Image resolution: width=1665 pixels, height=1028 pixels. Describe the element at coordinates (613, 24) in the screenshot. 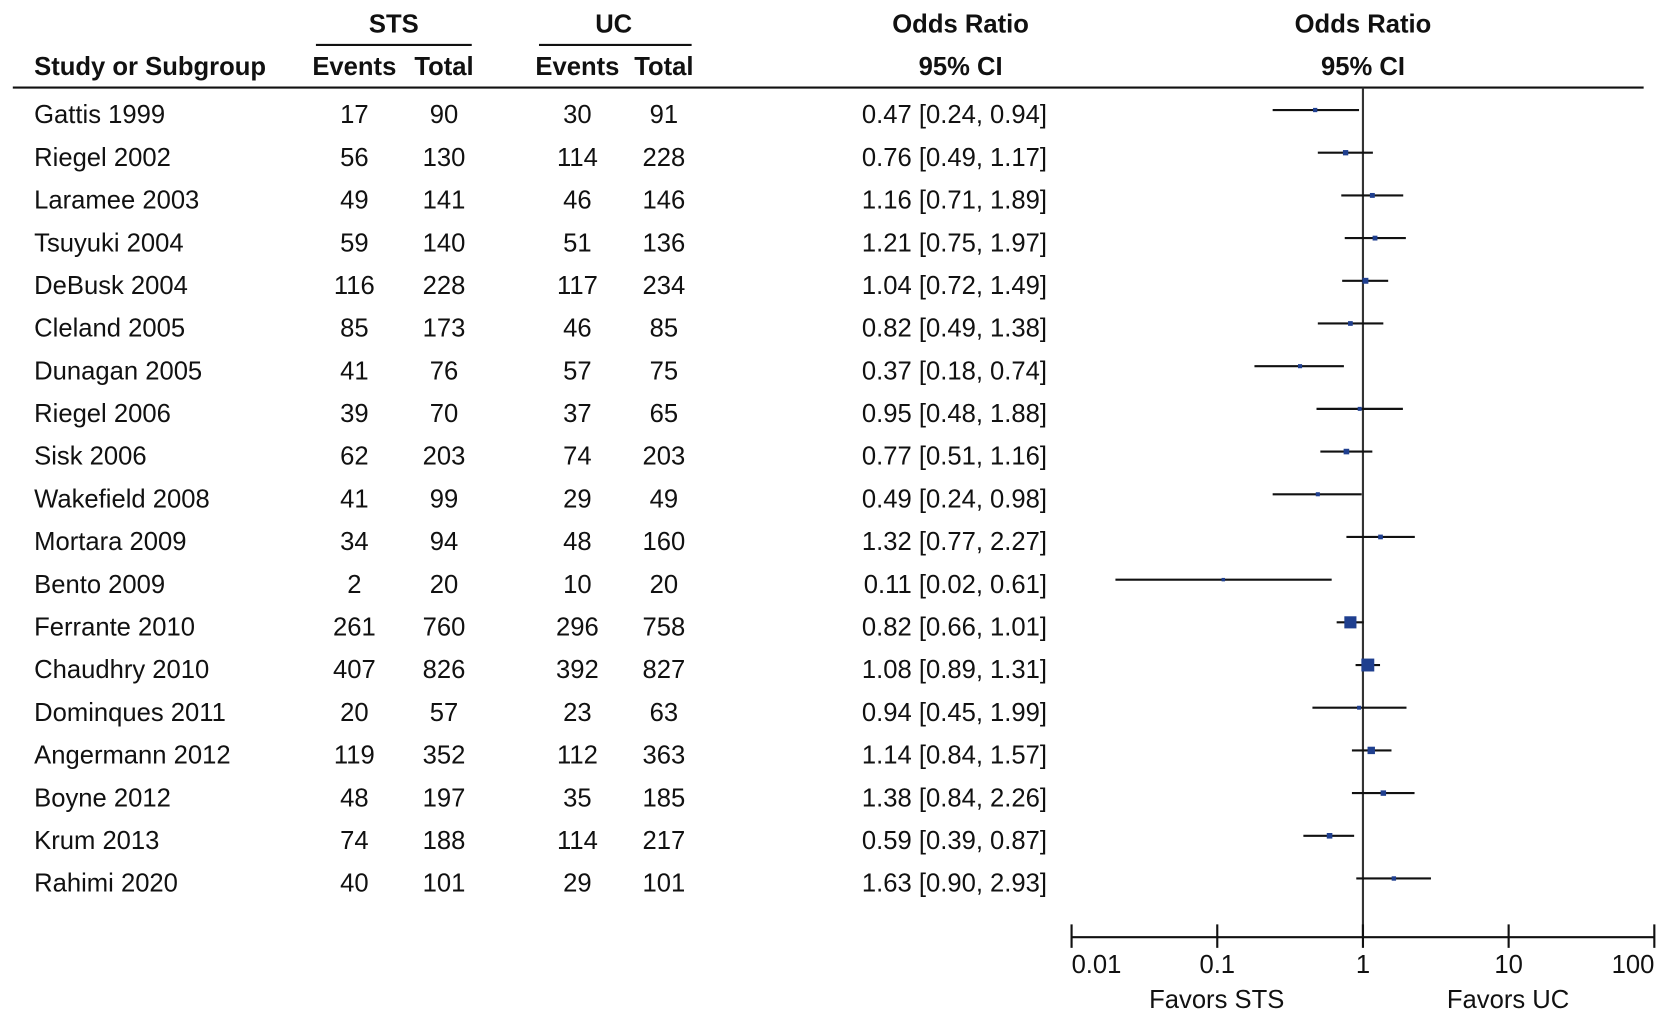

I see `group-header: UC` at that location.